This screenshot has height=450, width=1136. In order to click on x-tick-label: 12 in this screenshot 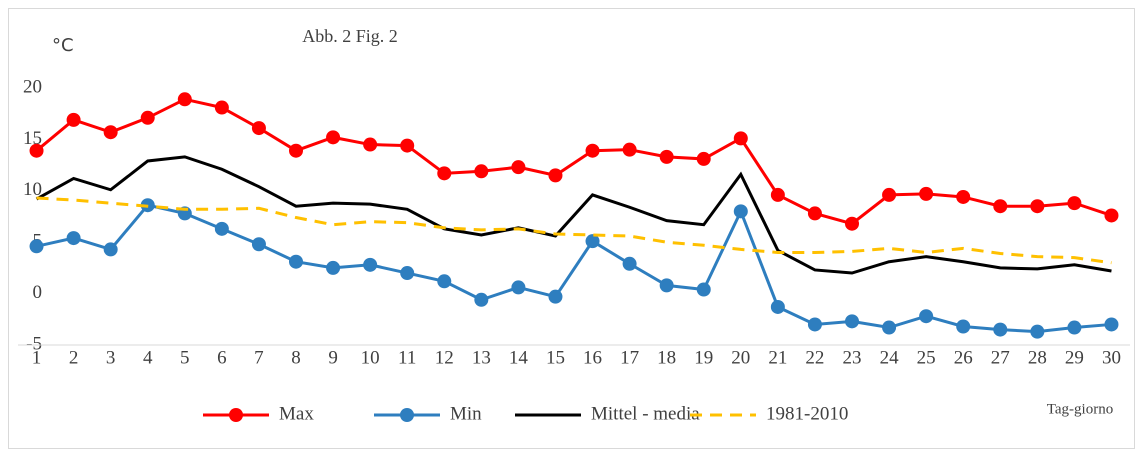, I will do `click(444, 357)`.